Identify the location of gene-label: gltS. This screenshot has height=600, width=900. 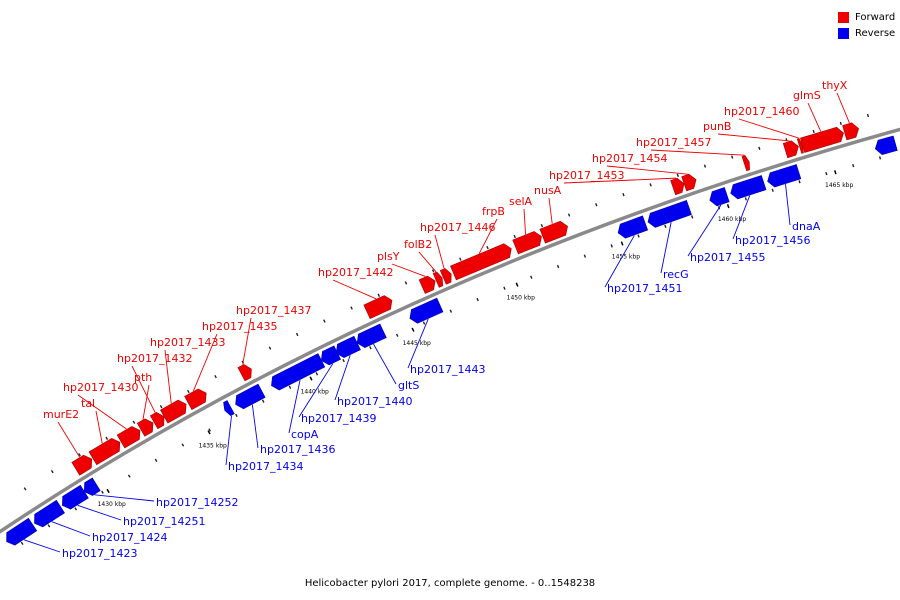
(408, 385).